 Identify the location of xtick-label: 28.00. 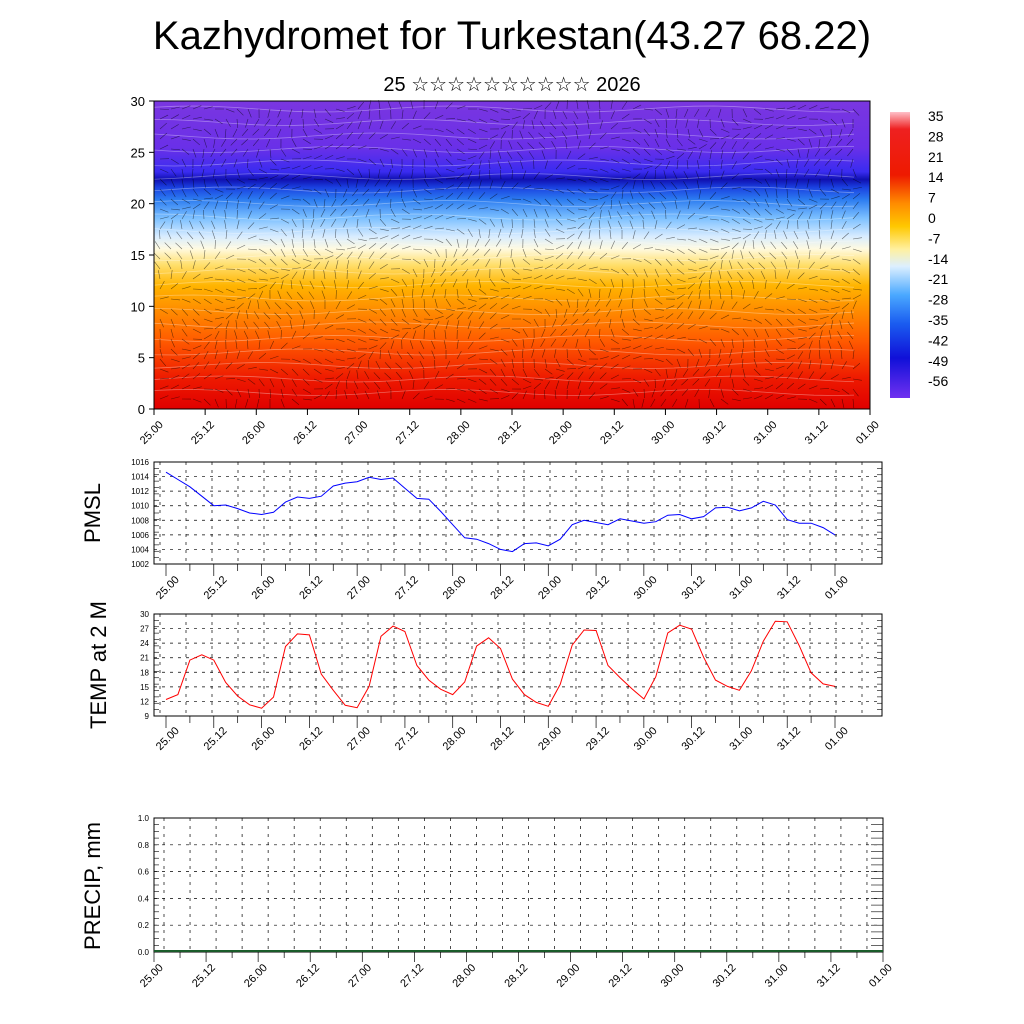
(455, 739).